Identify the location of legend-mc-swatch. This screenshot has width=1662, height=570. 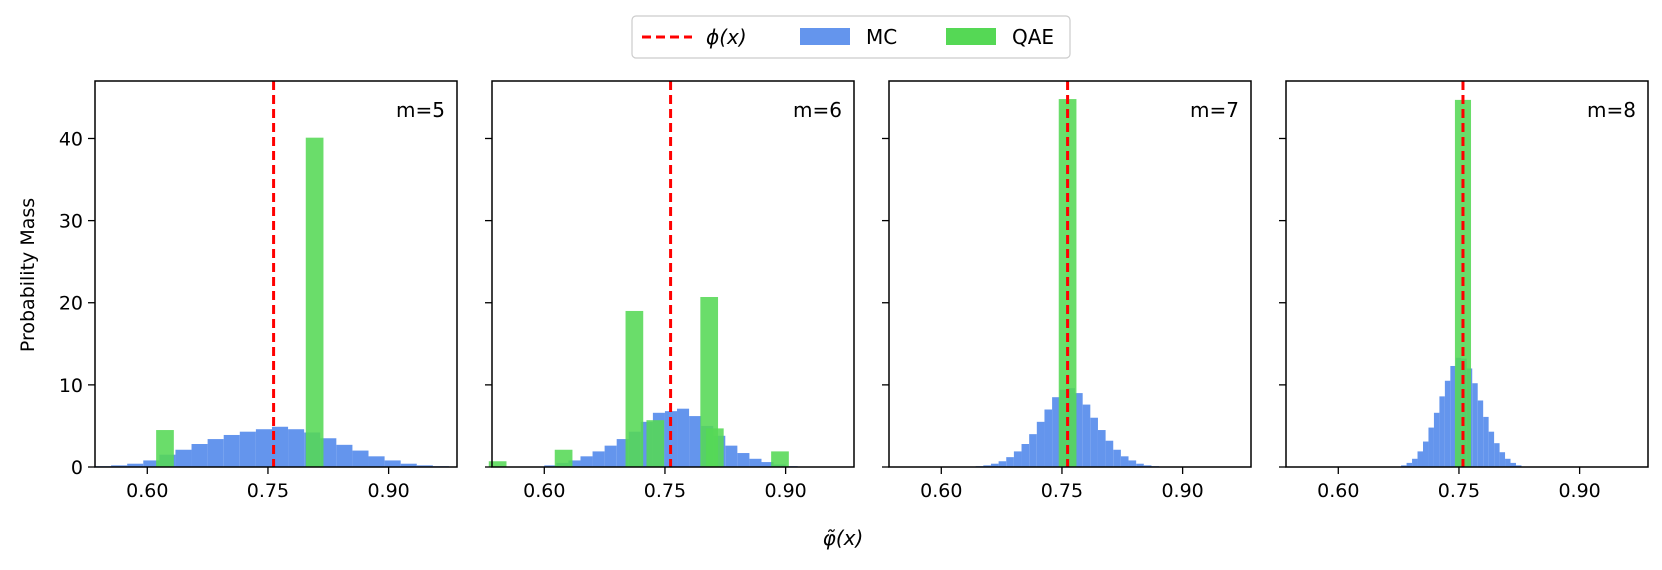
(825, 36).